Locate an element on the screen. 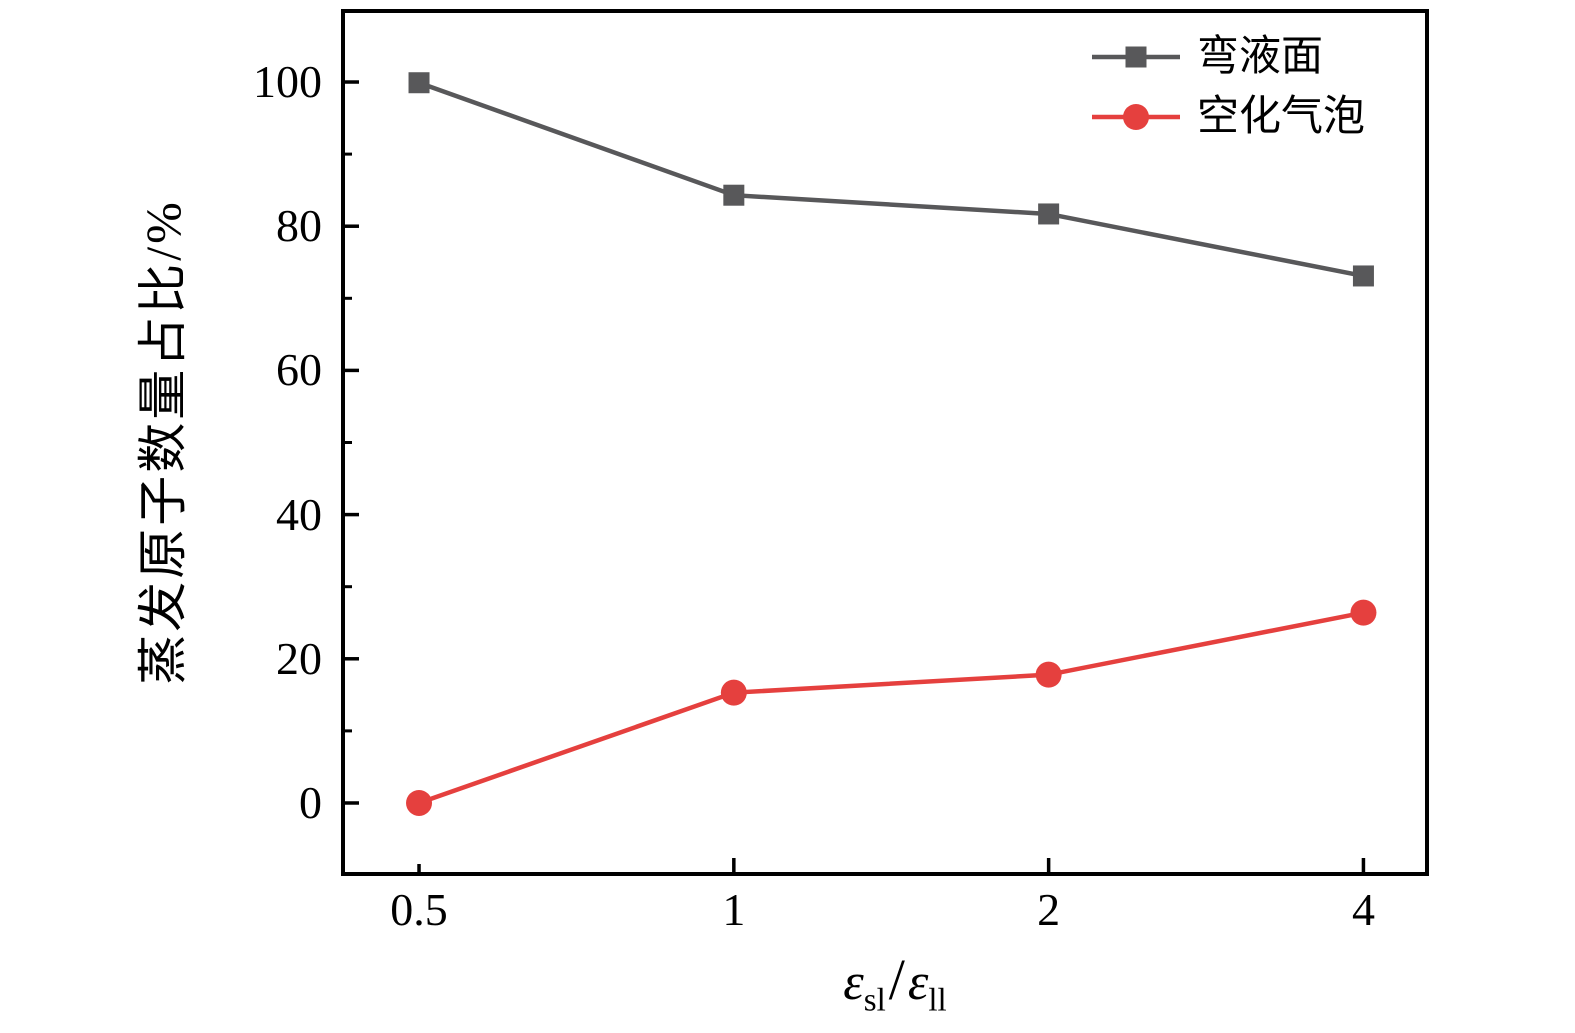  x-tick-label: 0.5 is located at coordinates (419, 909).